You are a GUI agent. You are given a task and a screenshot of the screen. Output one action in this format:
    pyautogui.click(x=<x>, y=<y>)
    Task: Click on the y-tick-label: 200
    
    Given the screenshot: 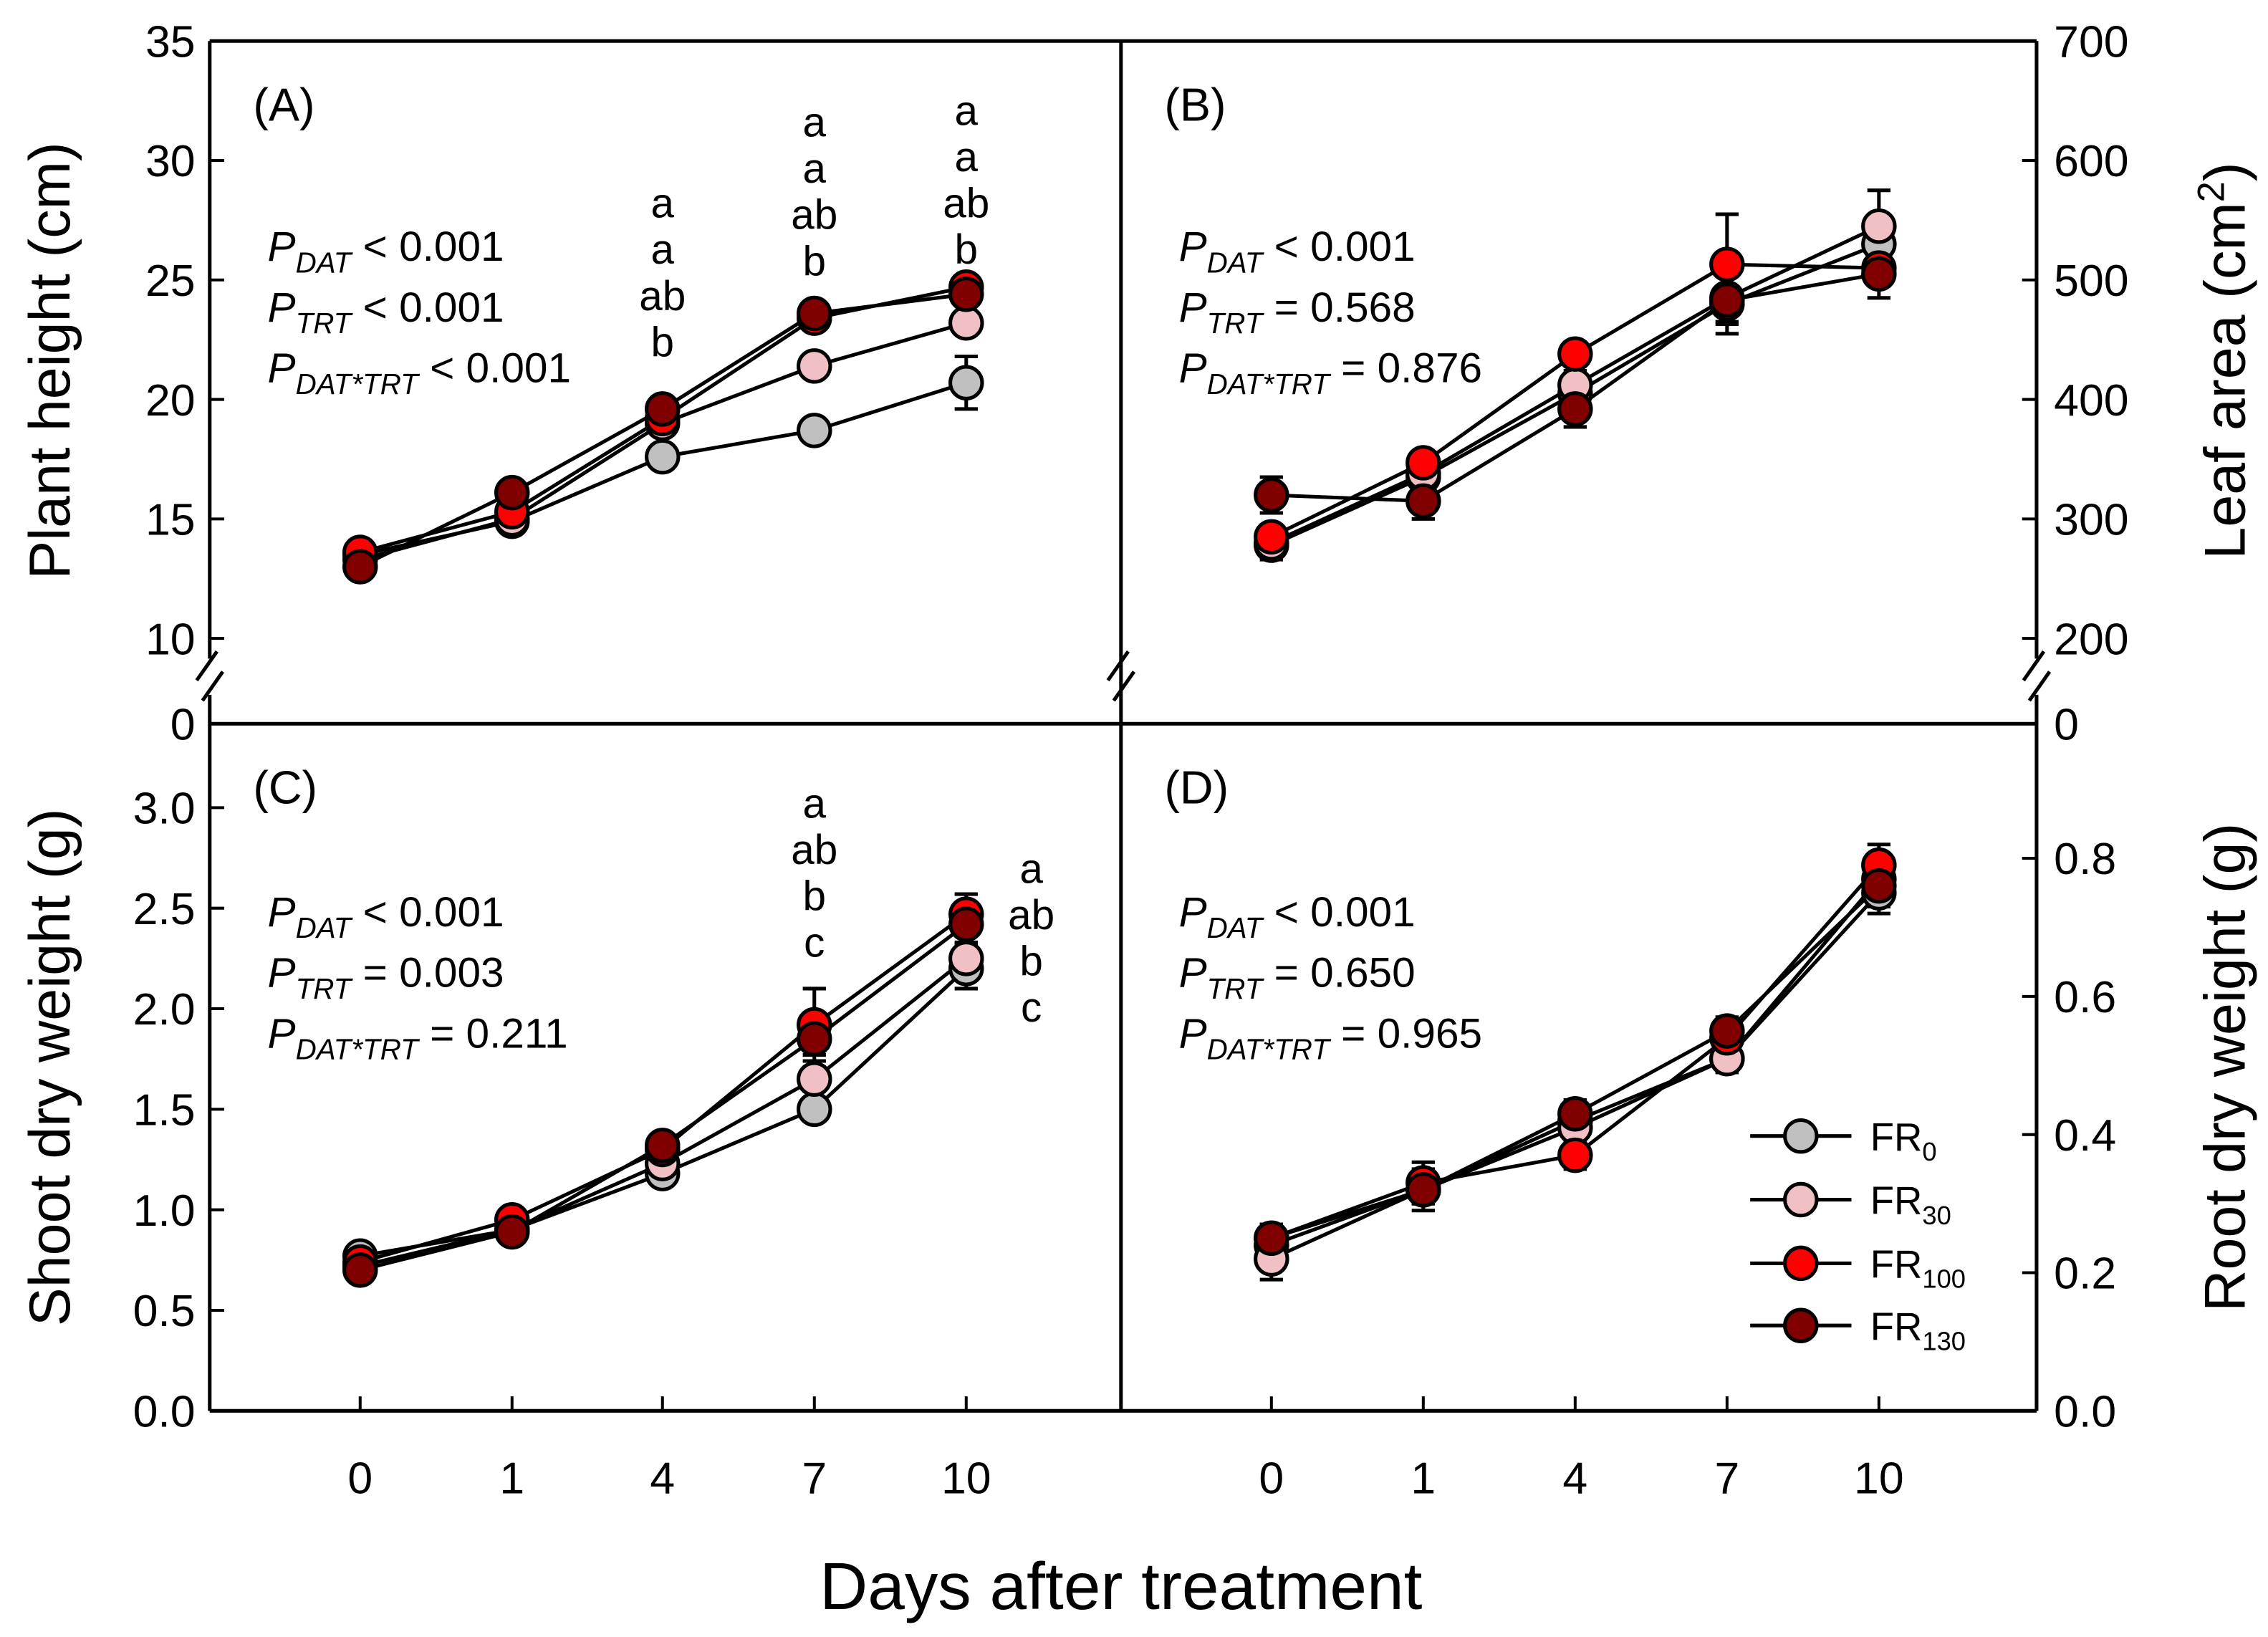 What is the action you would take?
    pyautogui.click(x=2091, y=639)
    